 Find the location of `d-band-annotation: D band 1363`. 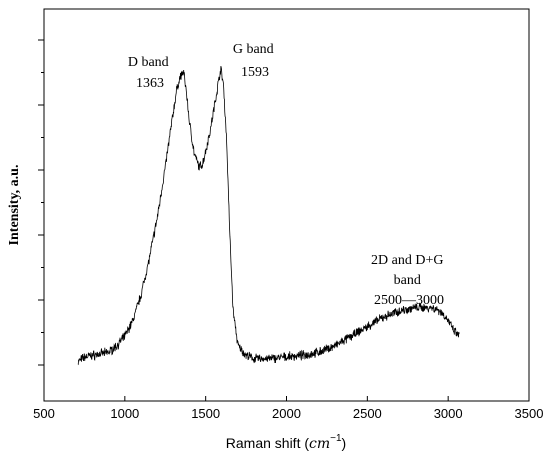

d-band-annotation: D band 1363 is located at coordinates (150, 73).